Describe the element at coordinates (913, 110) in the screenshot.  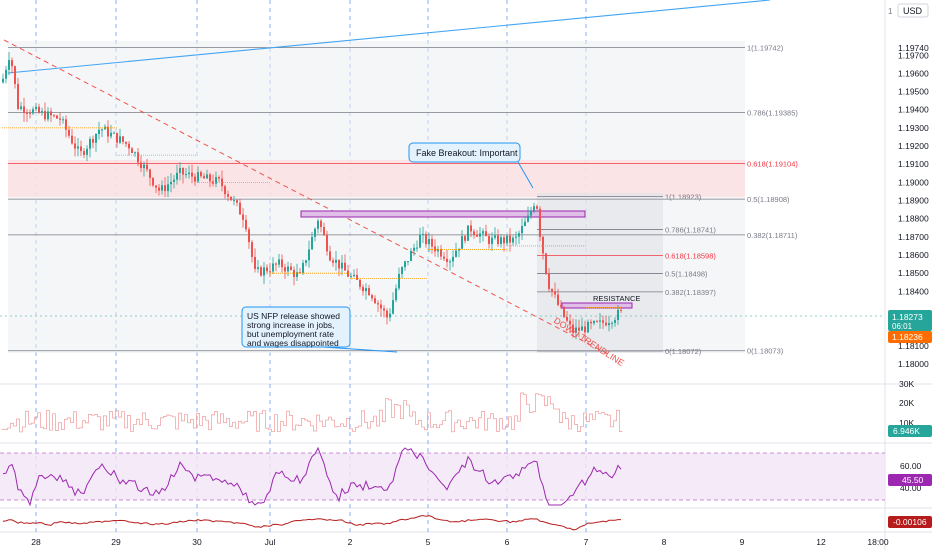
I see `price-tick: 1.19400` at that location.